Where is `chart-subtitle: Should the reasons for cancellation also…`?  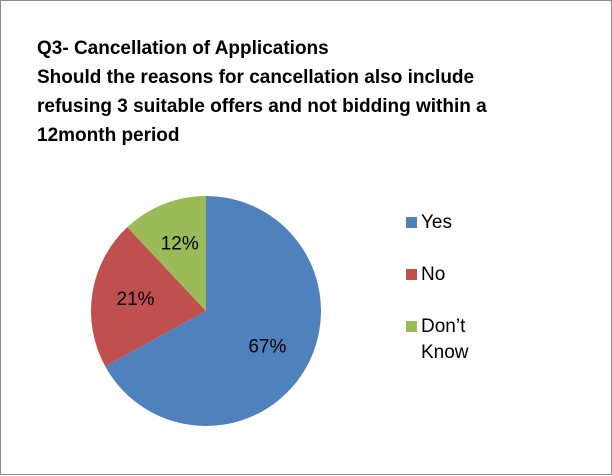
chart-subtitle: Should the reasons for cancellation also… is located at coordinates (262, 106).